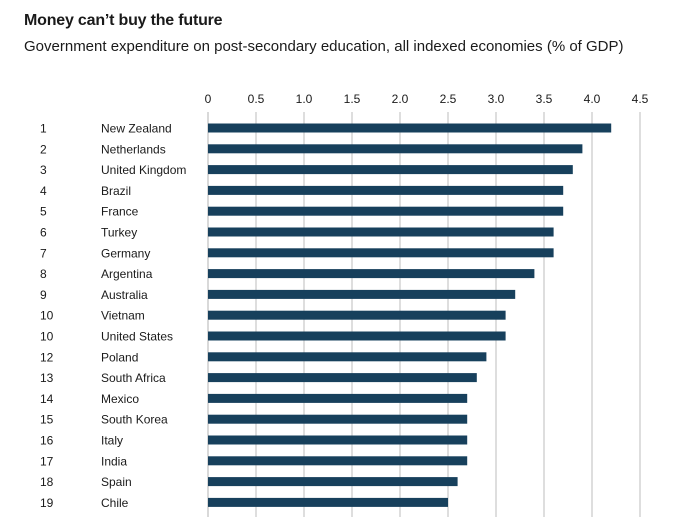 This screenshot has width=700, height=517. Describe the element at coordinates (133, 149) in the screenshot. I see `category-label: Netherlands` at that location.